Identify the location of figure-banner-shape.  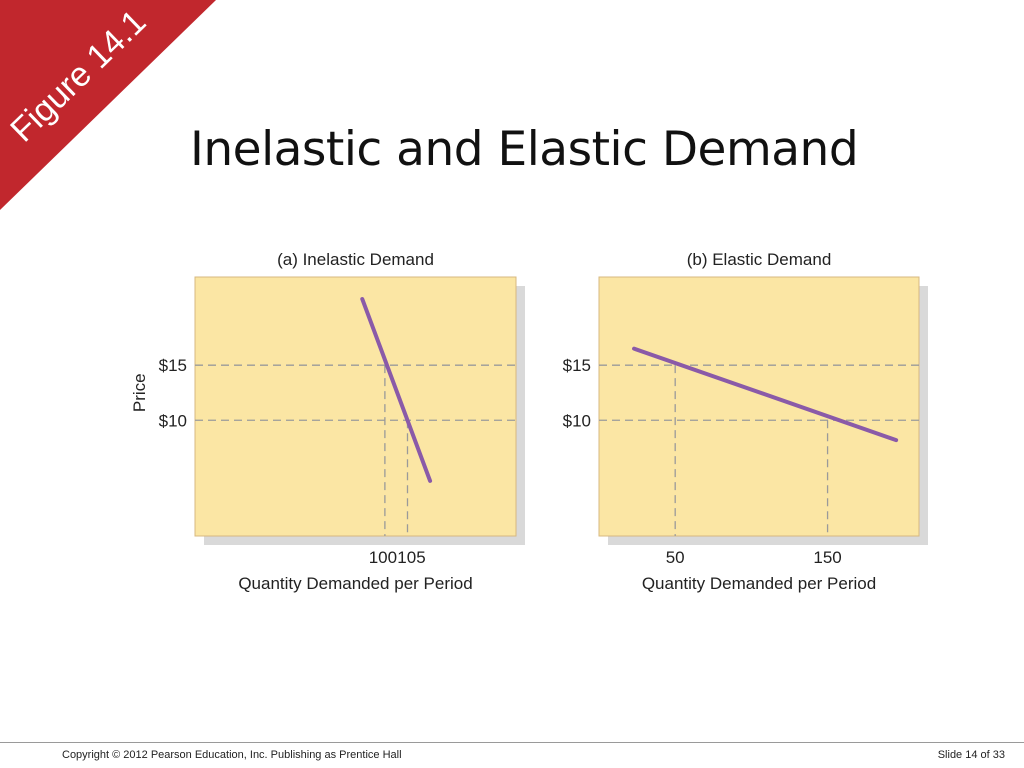
(108, 105).